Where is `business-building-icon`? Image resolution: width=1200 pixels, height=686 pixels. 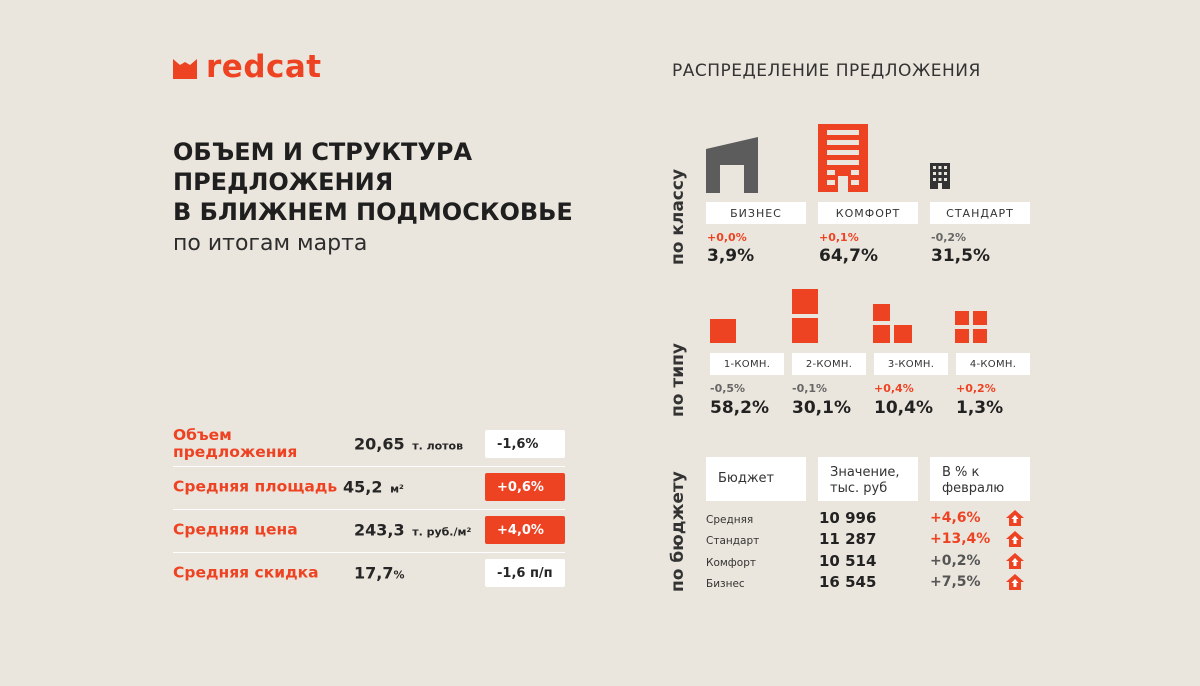
business-building-icon is located at coordinates (732, 165).